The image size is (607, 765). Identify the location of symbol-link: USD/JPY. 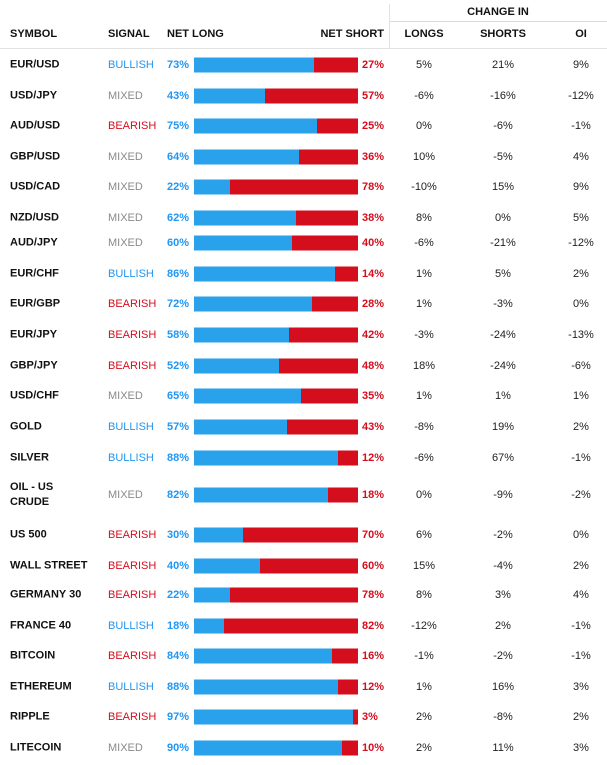
(34, 95).